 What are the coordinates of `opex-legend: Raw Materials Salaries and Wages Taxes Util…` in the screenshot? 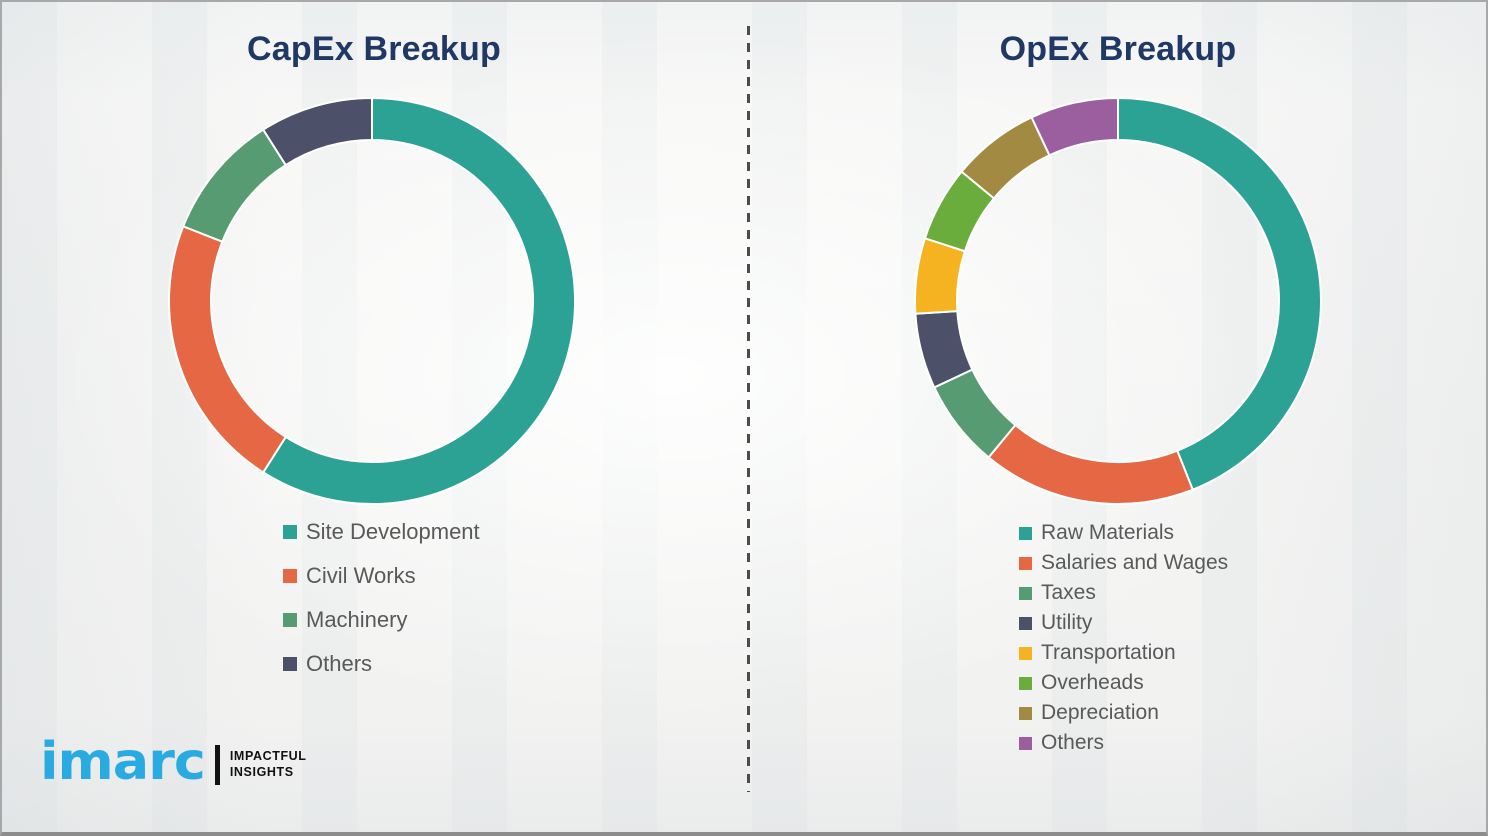 It's located at (1123, 638).